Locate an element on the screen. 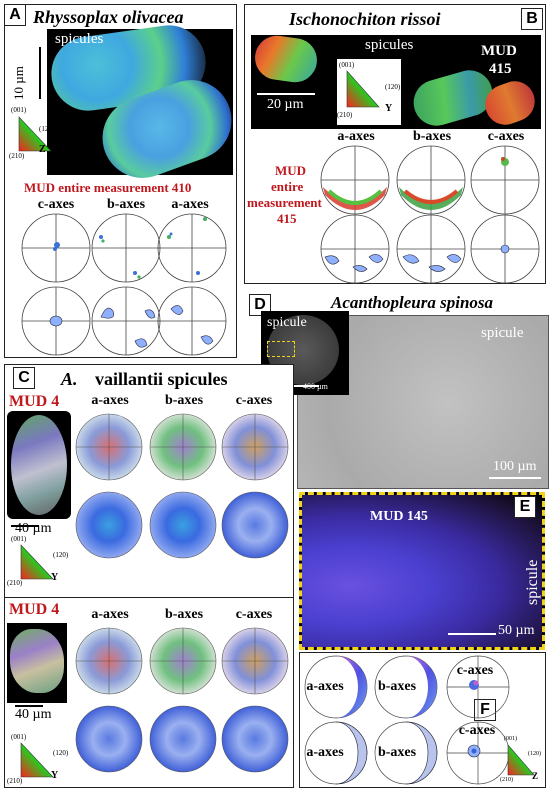  panel-a-mud: MUD entire measurement 410 is located at coordinates (108, 187).